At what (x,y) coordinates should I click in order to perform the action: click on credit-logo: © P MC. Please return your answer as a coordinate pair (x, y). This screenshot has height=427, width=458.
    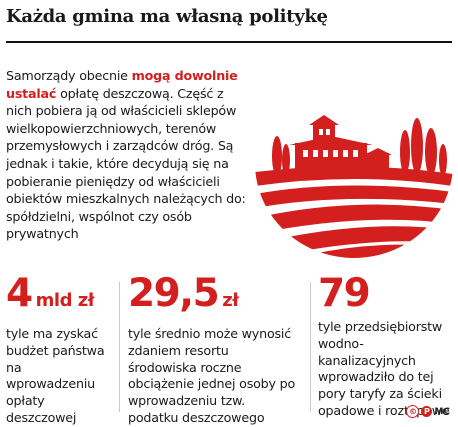
    Looking at the image, I should click on (428, 411).